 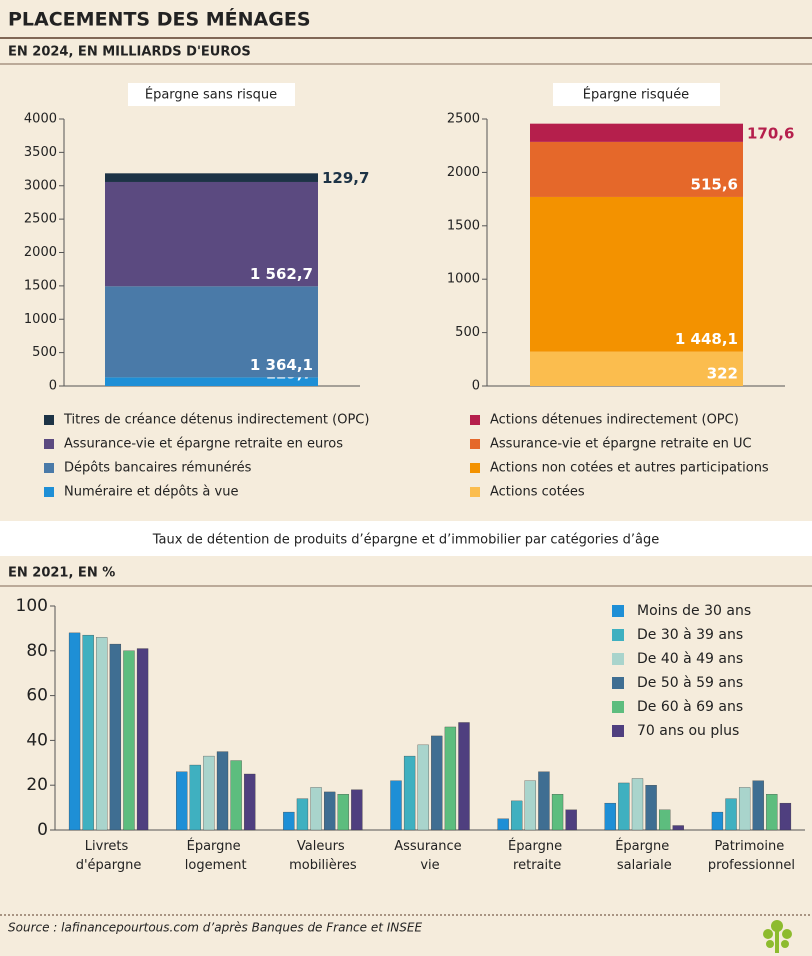 I want to click on y-tick-label: 100, so click(x=32, y=606).